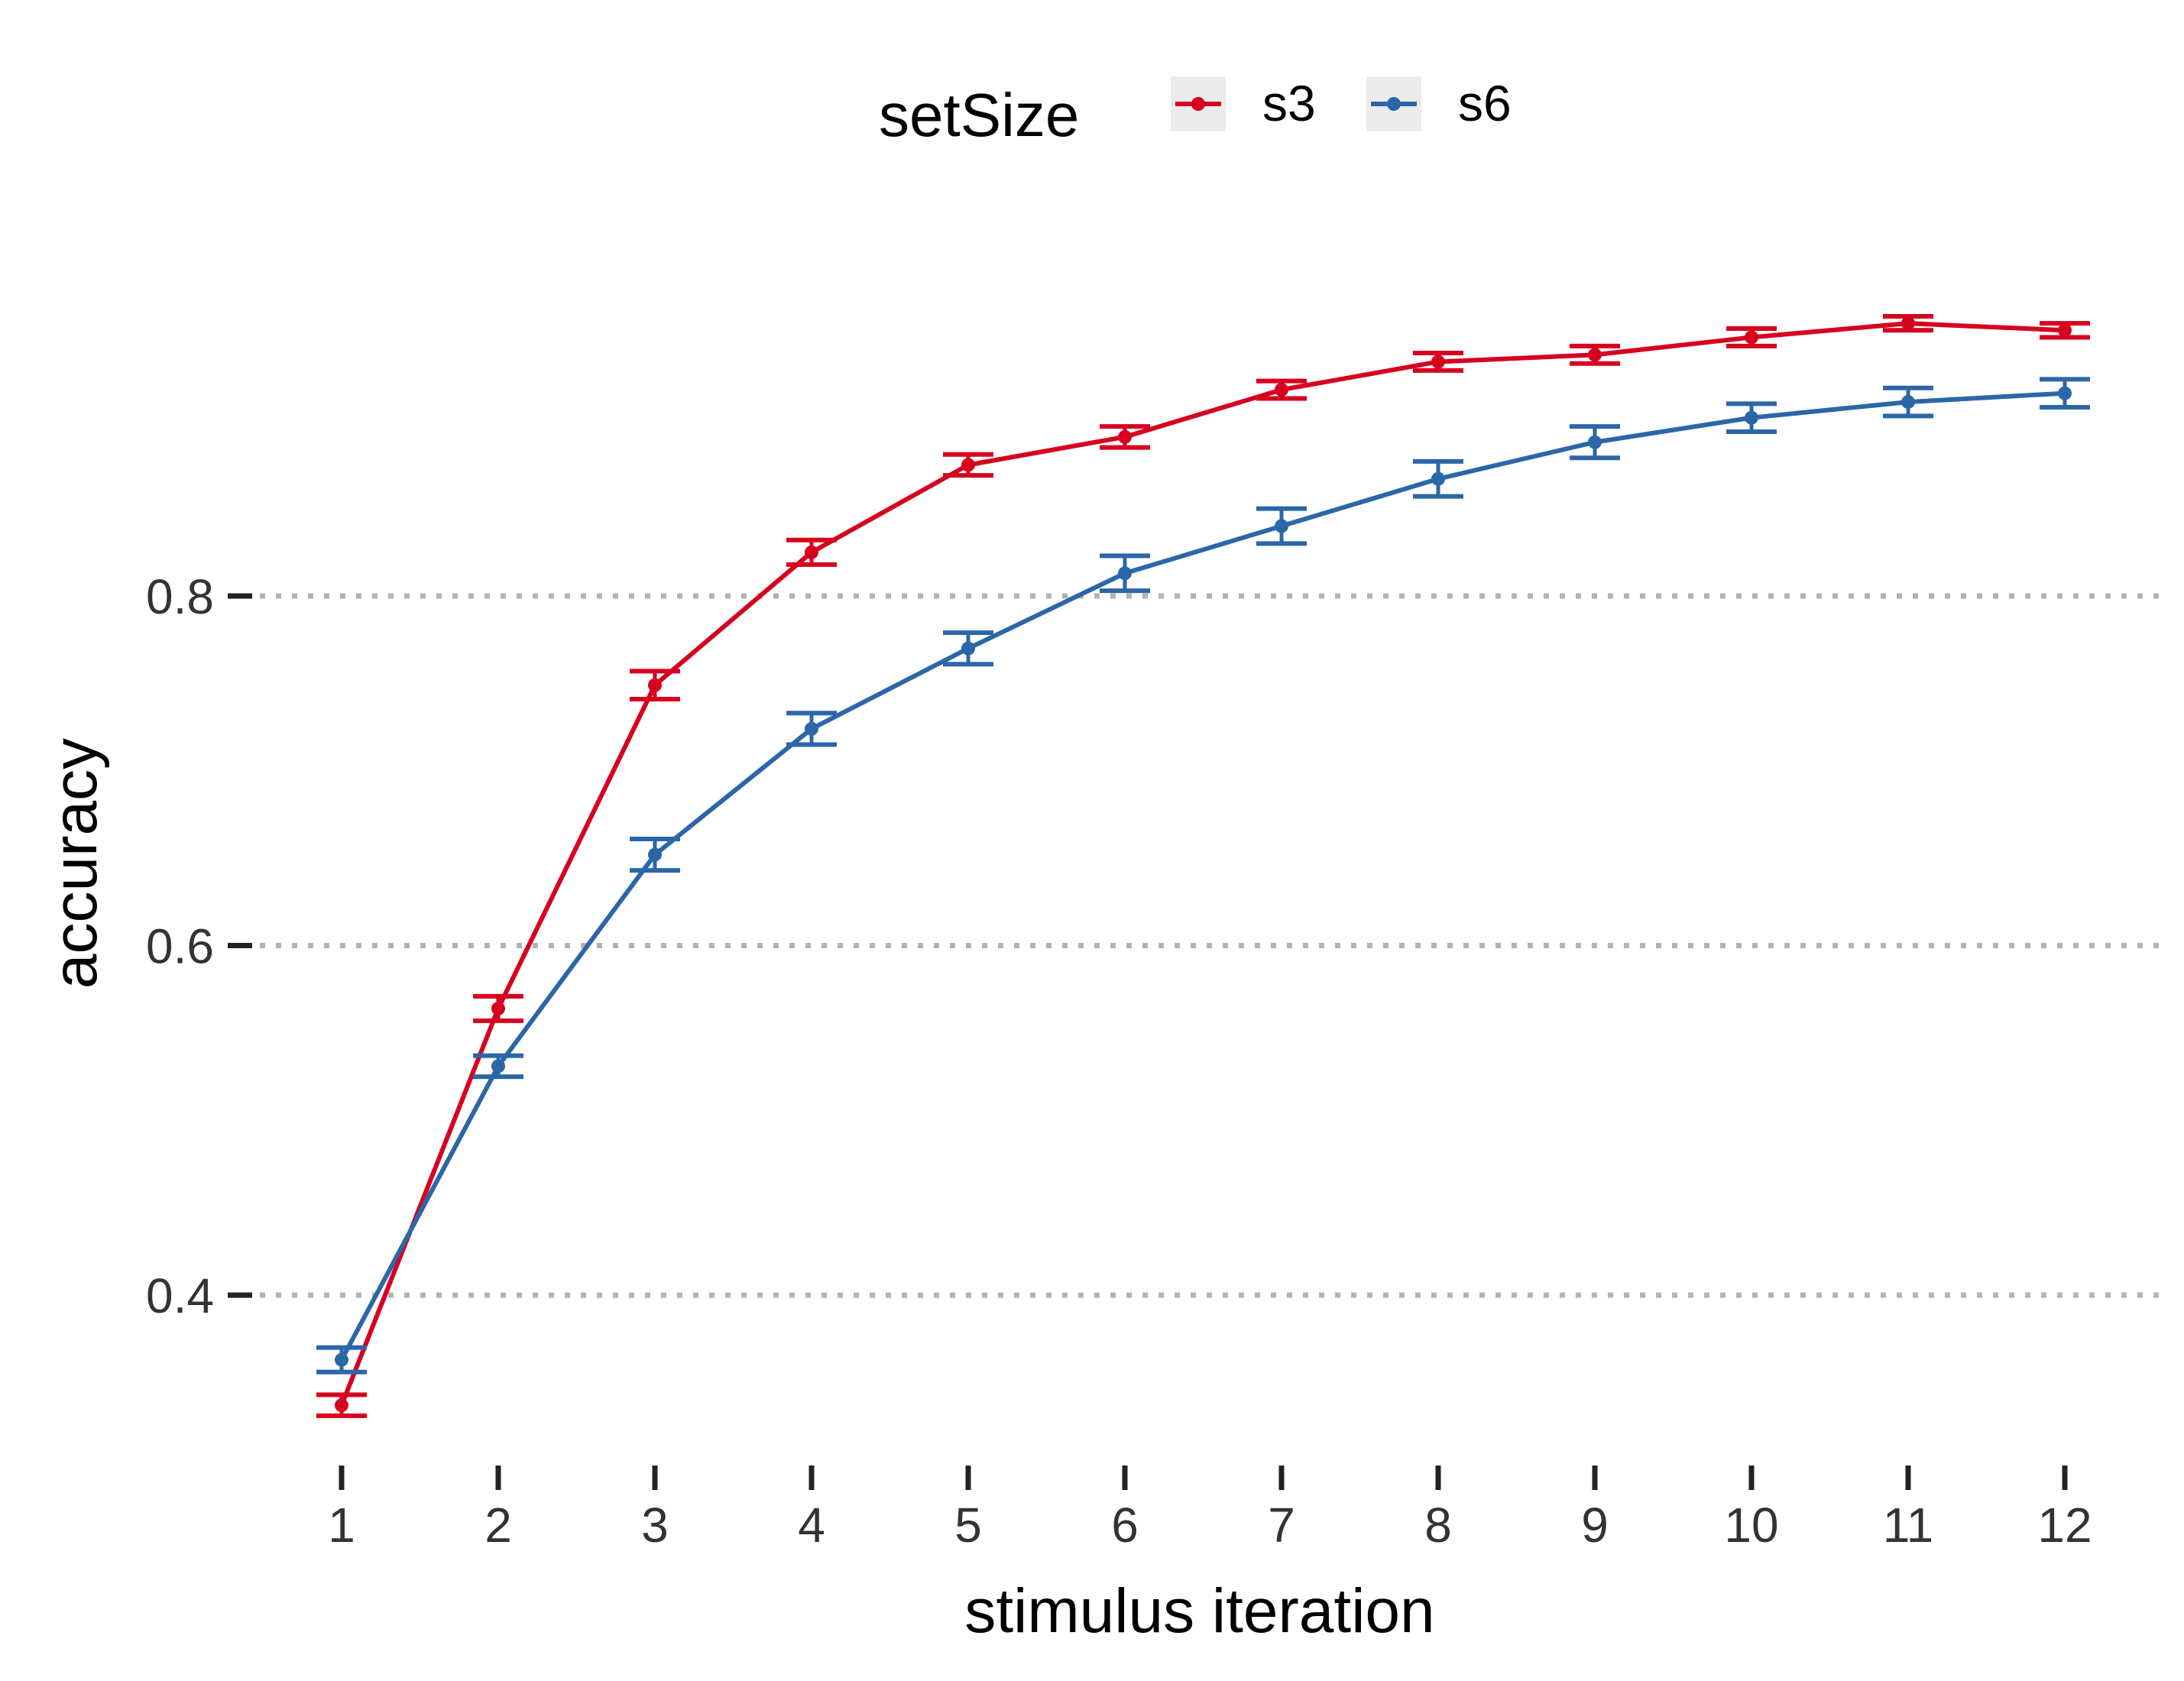 This screenshot has height=1681, width=2184. What do you see at coordinates (1125, 1525) in the screenshot?
I see `x-tick-label: 6` at bounding box center [1125, 1525].